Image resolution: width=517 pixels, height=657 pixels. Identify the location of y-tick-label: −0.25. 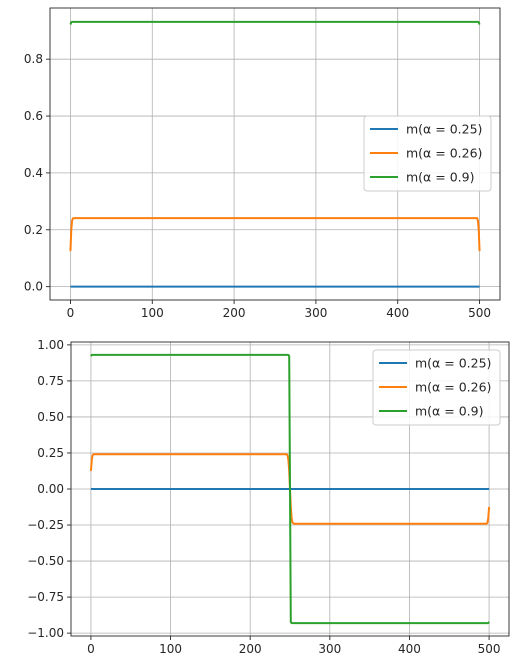
(45, 525).